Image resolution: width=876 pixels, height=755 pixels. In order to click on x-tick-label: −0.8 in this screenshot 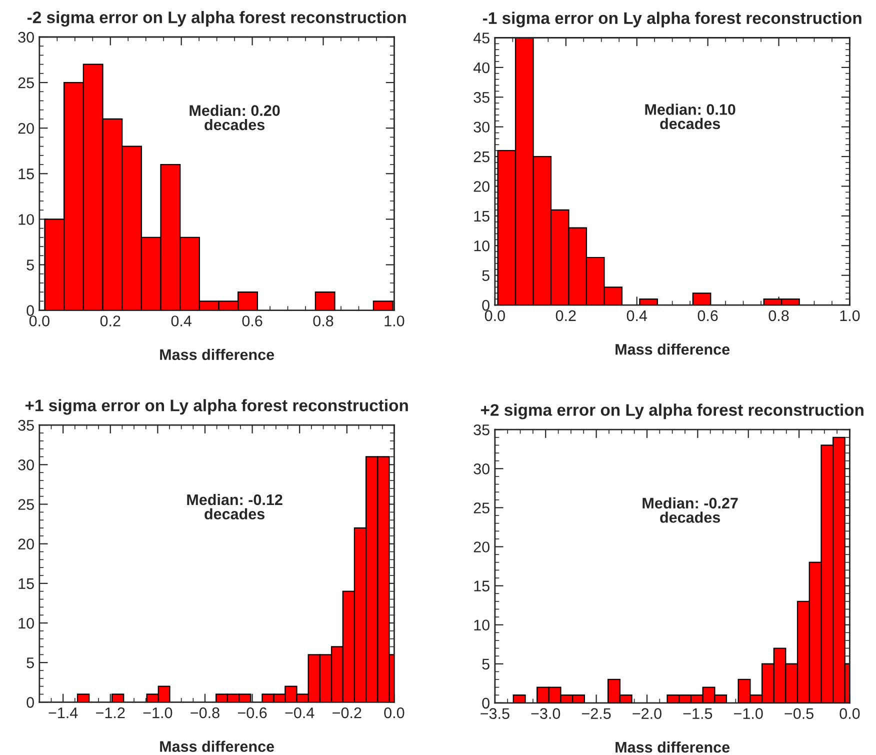, I will do `click(205, 712)`.